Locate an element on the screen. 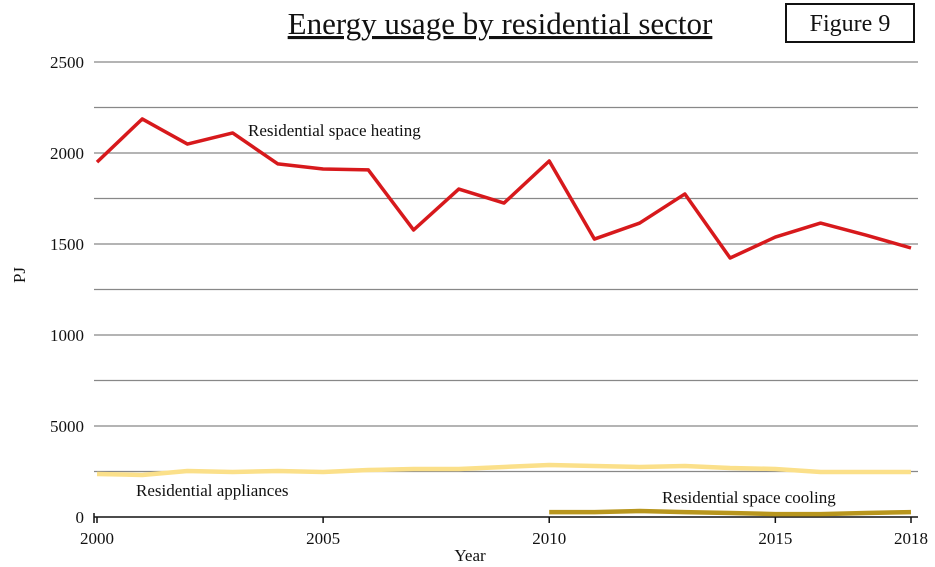 The width and height of the screenshot is (935, 567). y-tick-label: 2500 is located at coordinates (67, 62).